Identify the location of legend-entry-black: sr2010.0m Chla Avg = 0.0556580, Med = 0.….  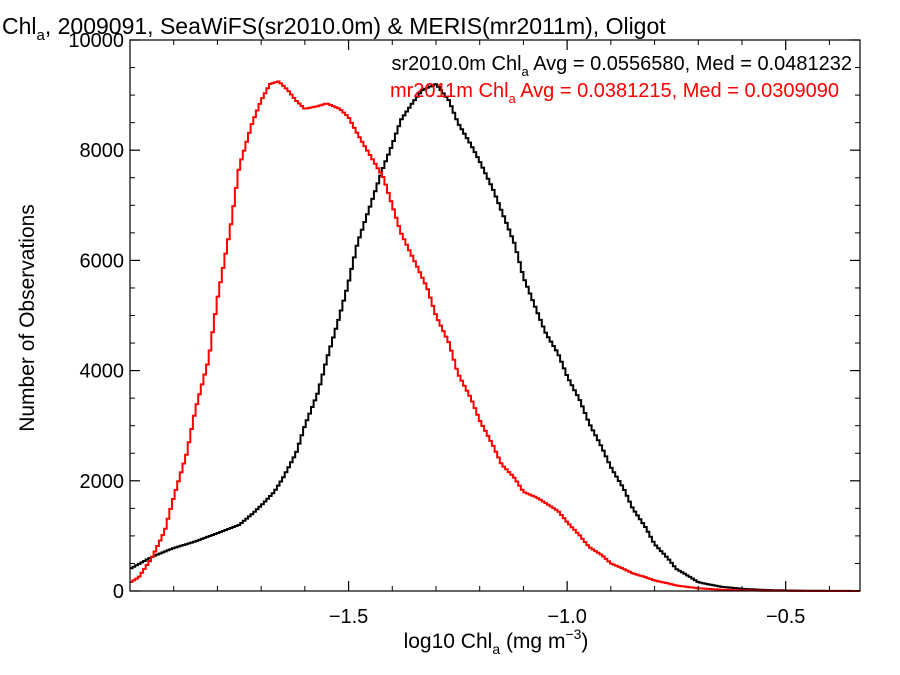
(621, 66).